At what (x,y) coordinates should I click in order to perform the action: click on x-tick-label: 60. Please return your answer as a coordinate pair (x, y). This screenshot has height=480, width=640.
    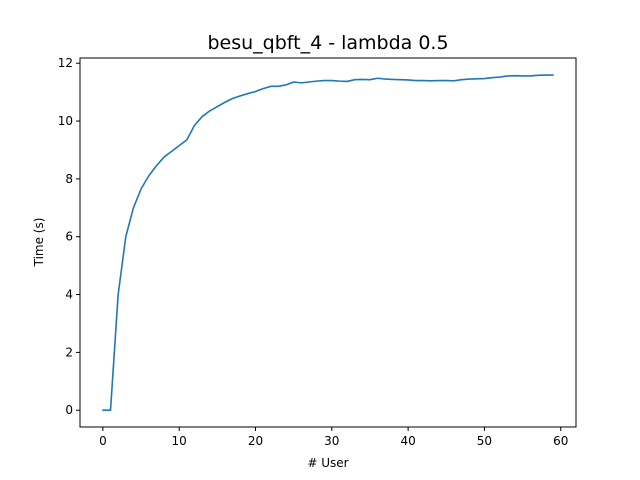
    Looking at the image, I should click on (560, 441).